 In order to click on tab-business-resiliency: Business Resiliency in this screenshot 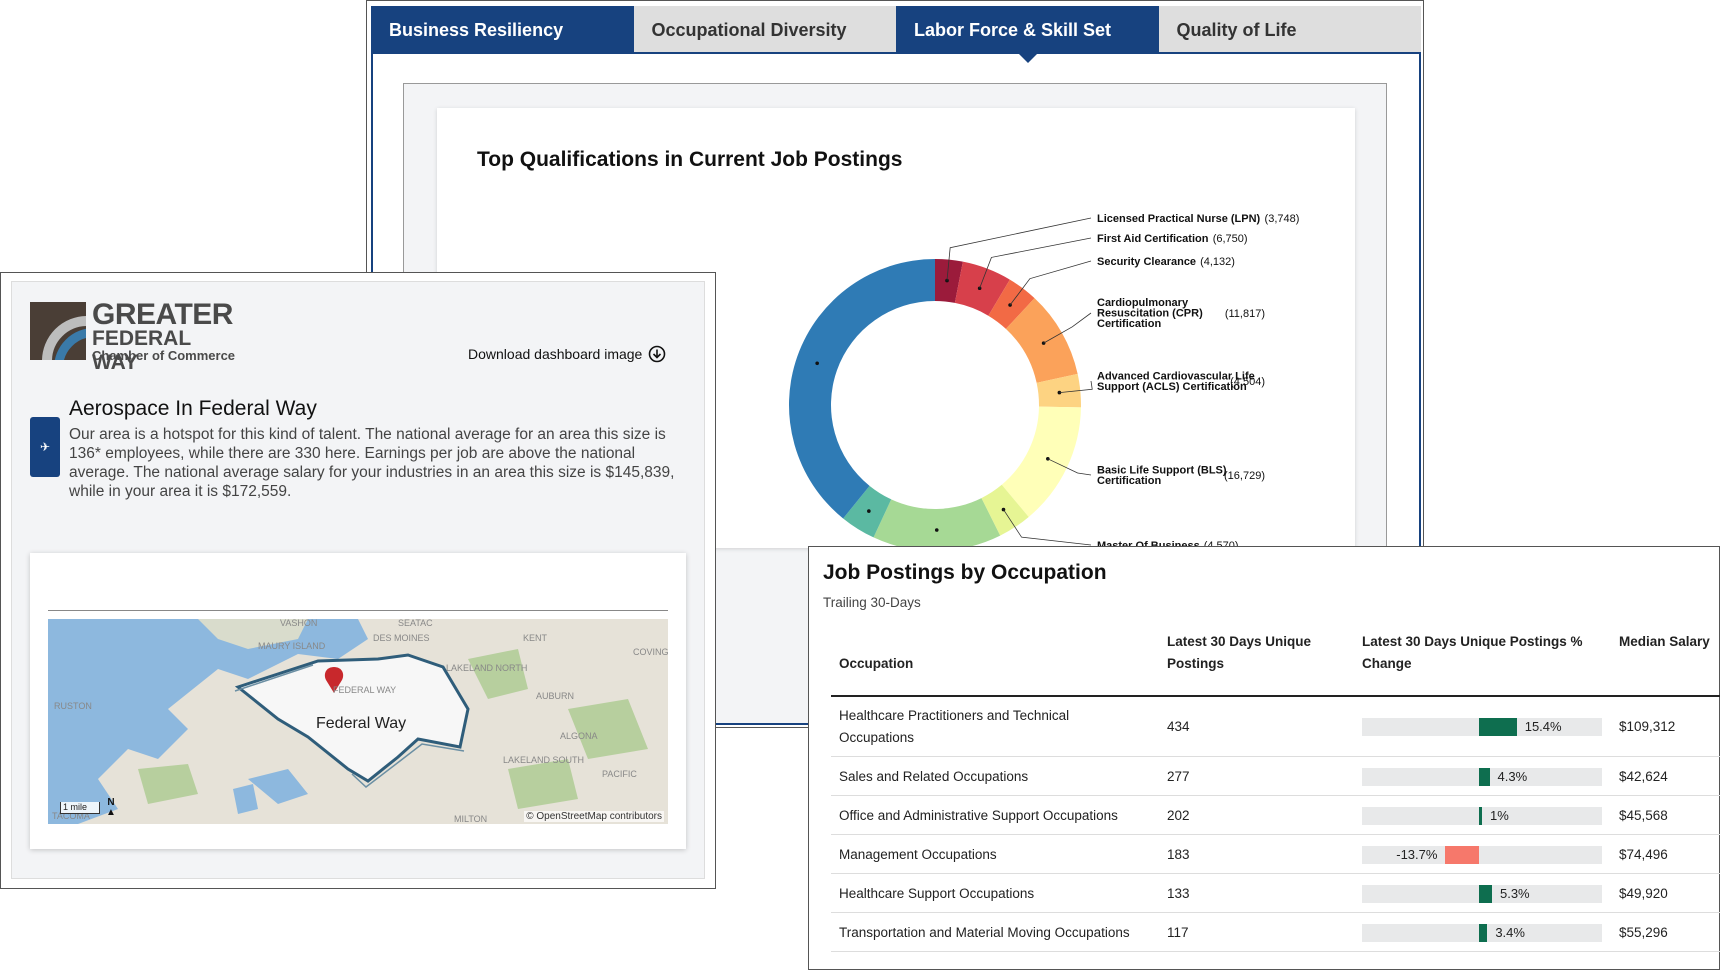, I will do `click(502, 29)`.